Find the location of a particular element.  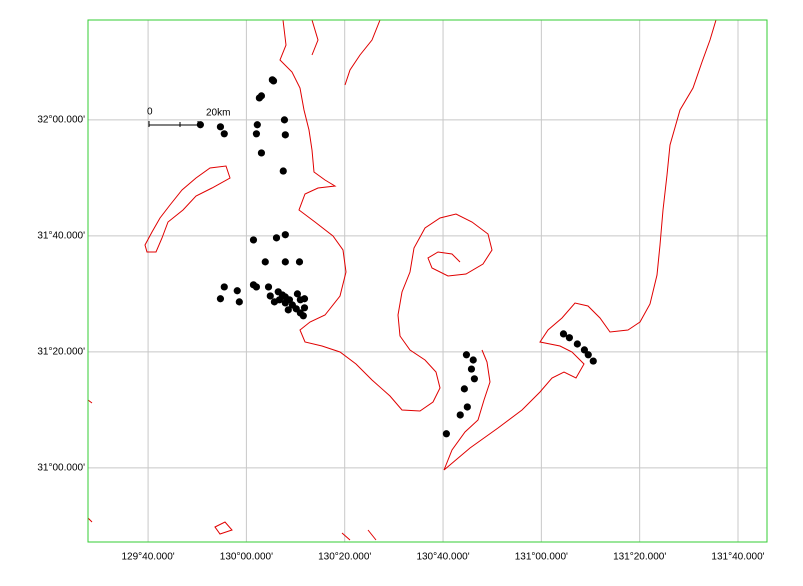

x-tick-label: 131°40.000' is located at coordinates (737, 557).